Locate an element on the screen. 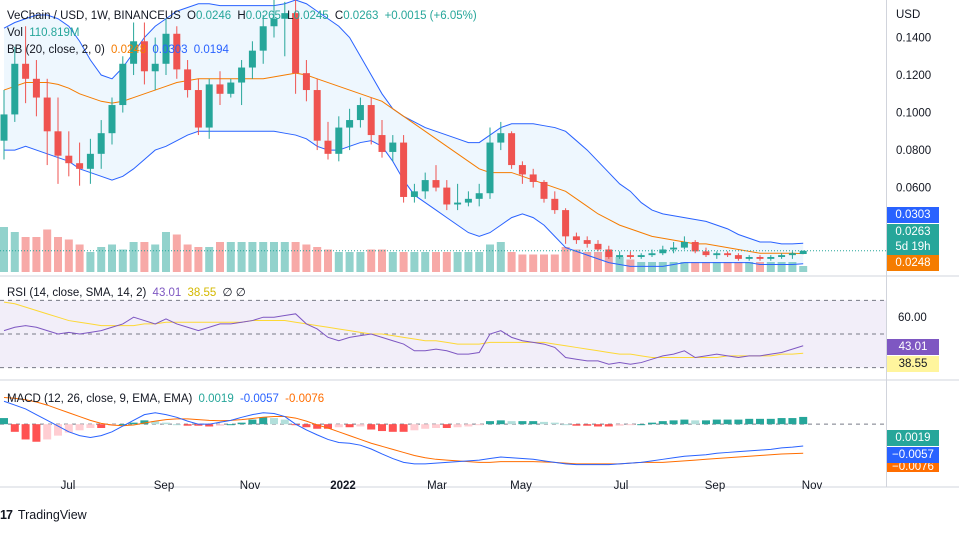 This screenshot has width=959, height=535. macd-signal-value: -0.0076 is located at coordinates (305, 399).